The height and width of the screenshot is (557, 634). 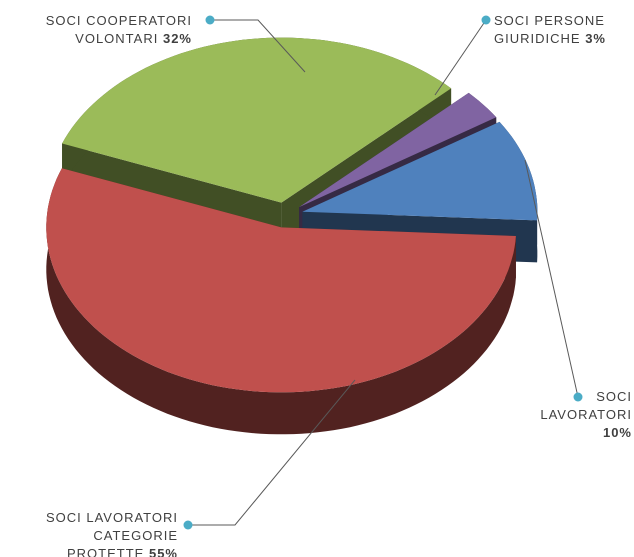 I want to click on slice-label: SOCI LAVORATORI 10%, so click(x=579, y=415).